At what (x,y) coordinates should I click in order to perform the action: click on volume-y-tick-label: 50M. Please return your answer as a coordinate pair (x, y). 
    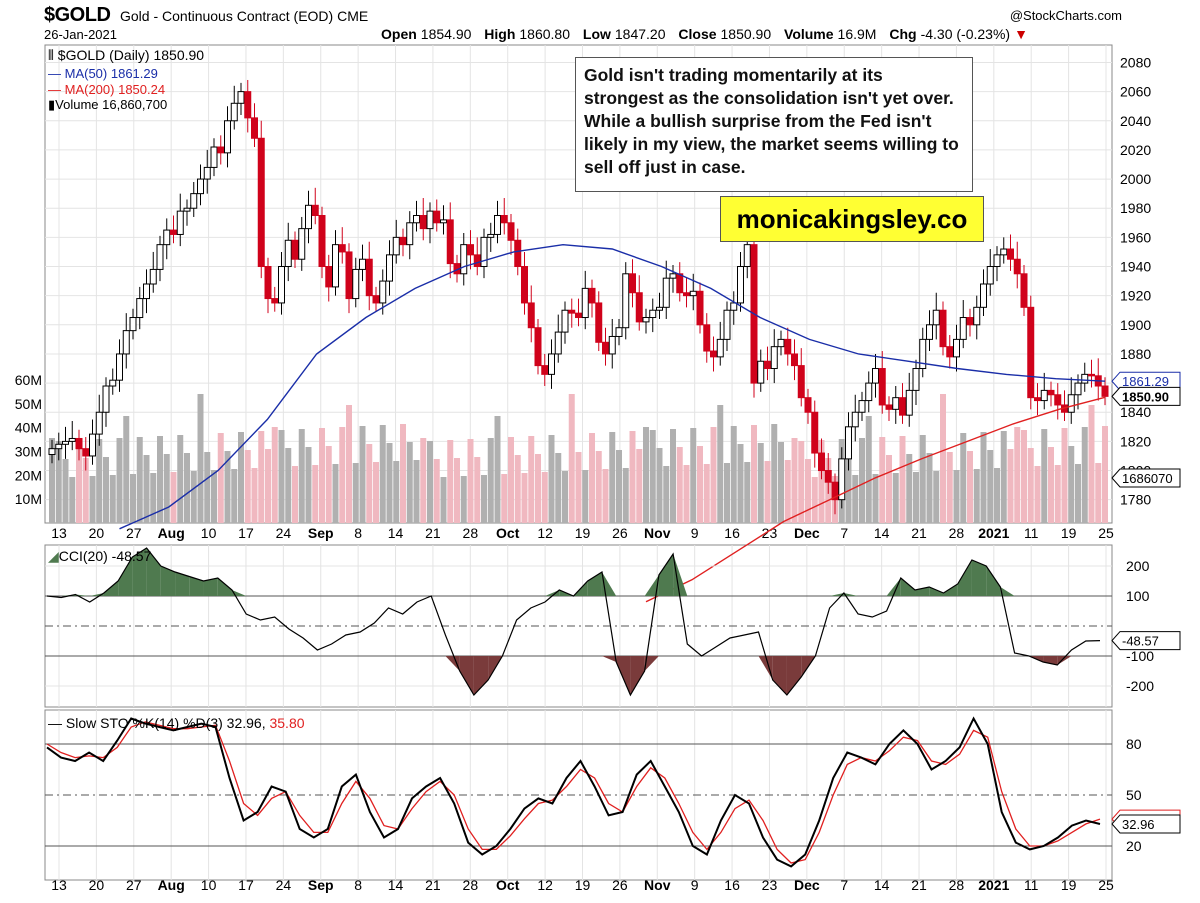
    Looking at the image, I should click on (28, 404).